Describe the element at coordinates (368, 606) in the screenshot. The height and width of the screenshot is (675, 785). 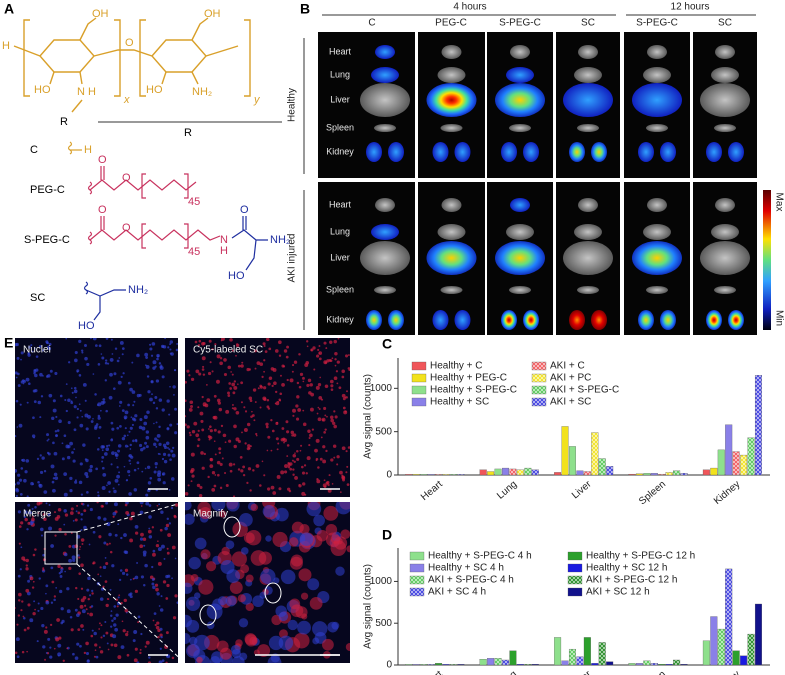
I see `y-axis-label: Avg signal (counts)` at that location.